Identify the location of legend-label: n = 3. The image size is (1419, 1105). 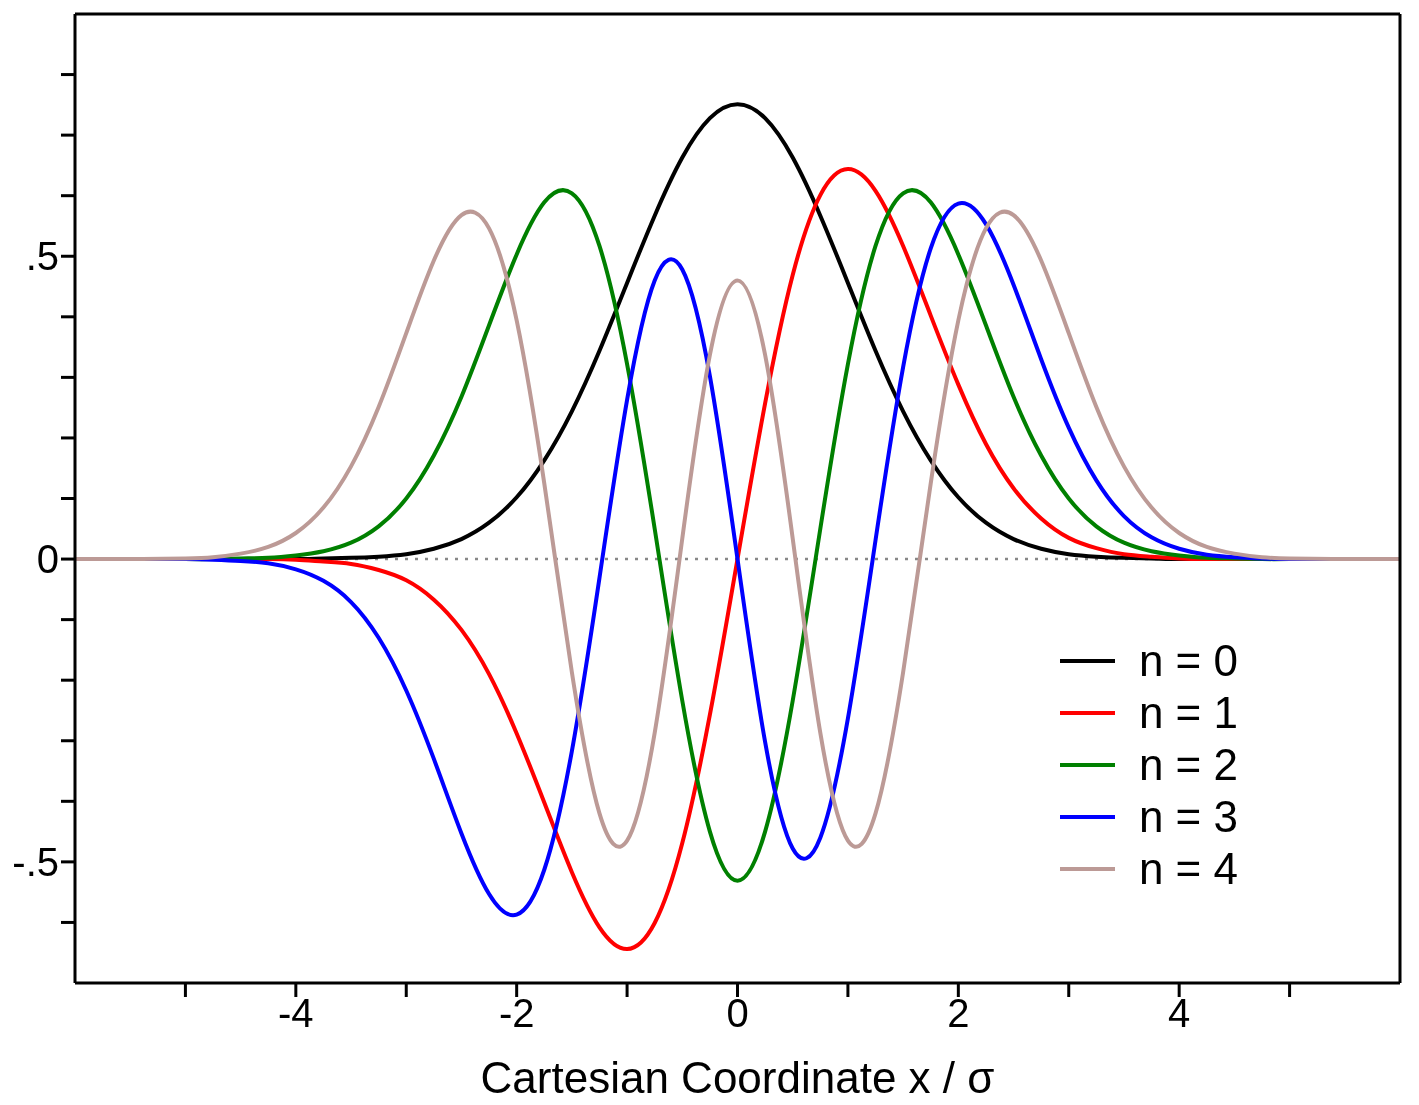
(1188, 817).